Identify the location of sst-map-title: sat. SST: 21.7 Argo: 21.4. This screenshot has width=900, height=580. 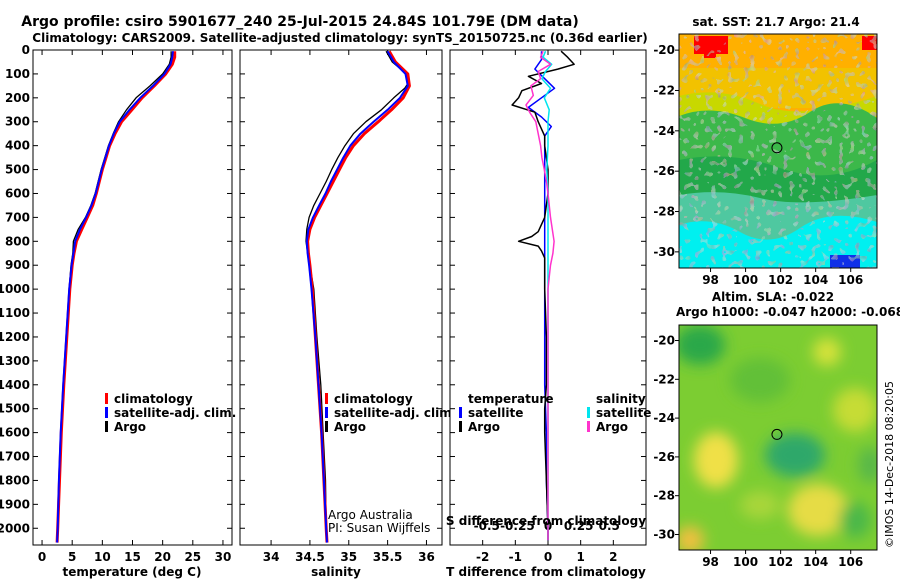
(775, 22).